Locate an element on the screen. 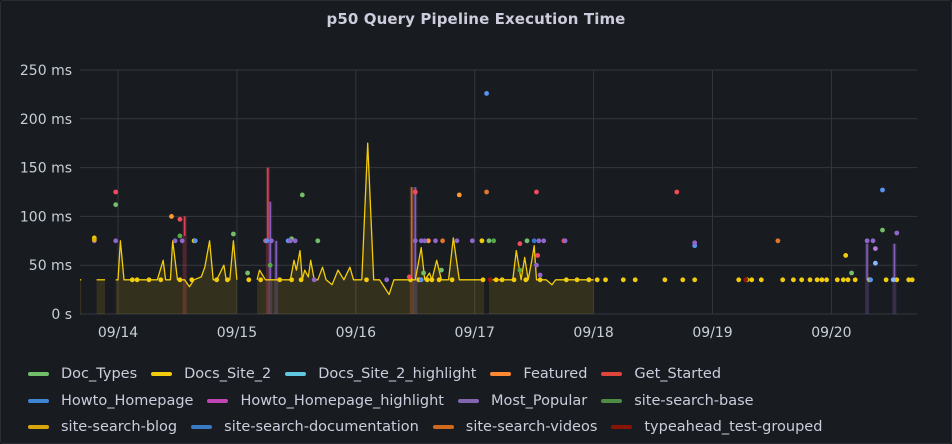 The width and height of the screenshot is (952, 444). legend-label: Docs_Site_2 is located at coordinates (228, 374).